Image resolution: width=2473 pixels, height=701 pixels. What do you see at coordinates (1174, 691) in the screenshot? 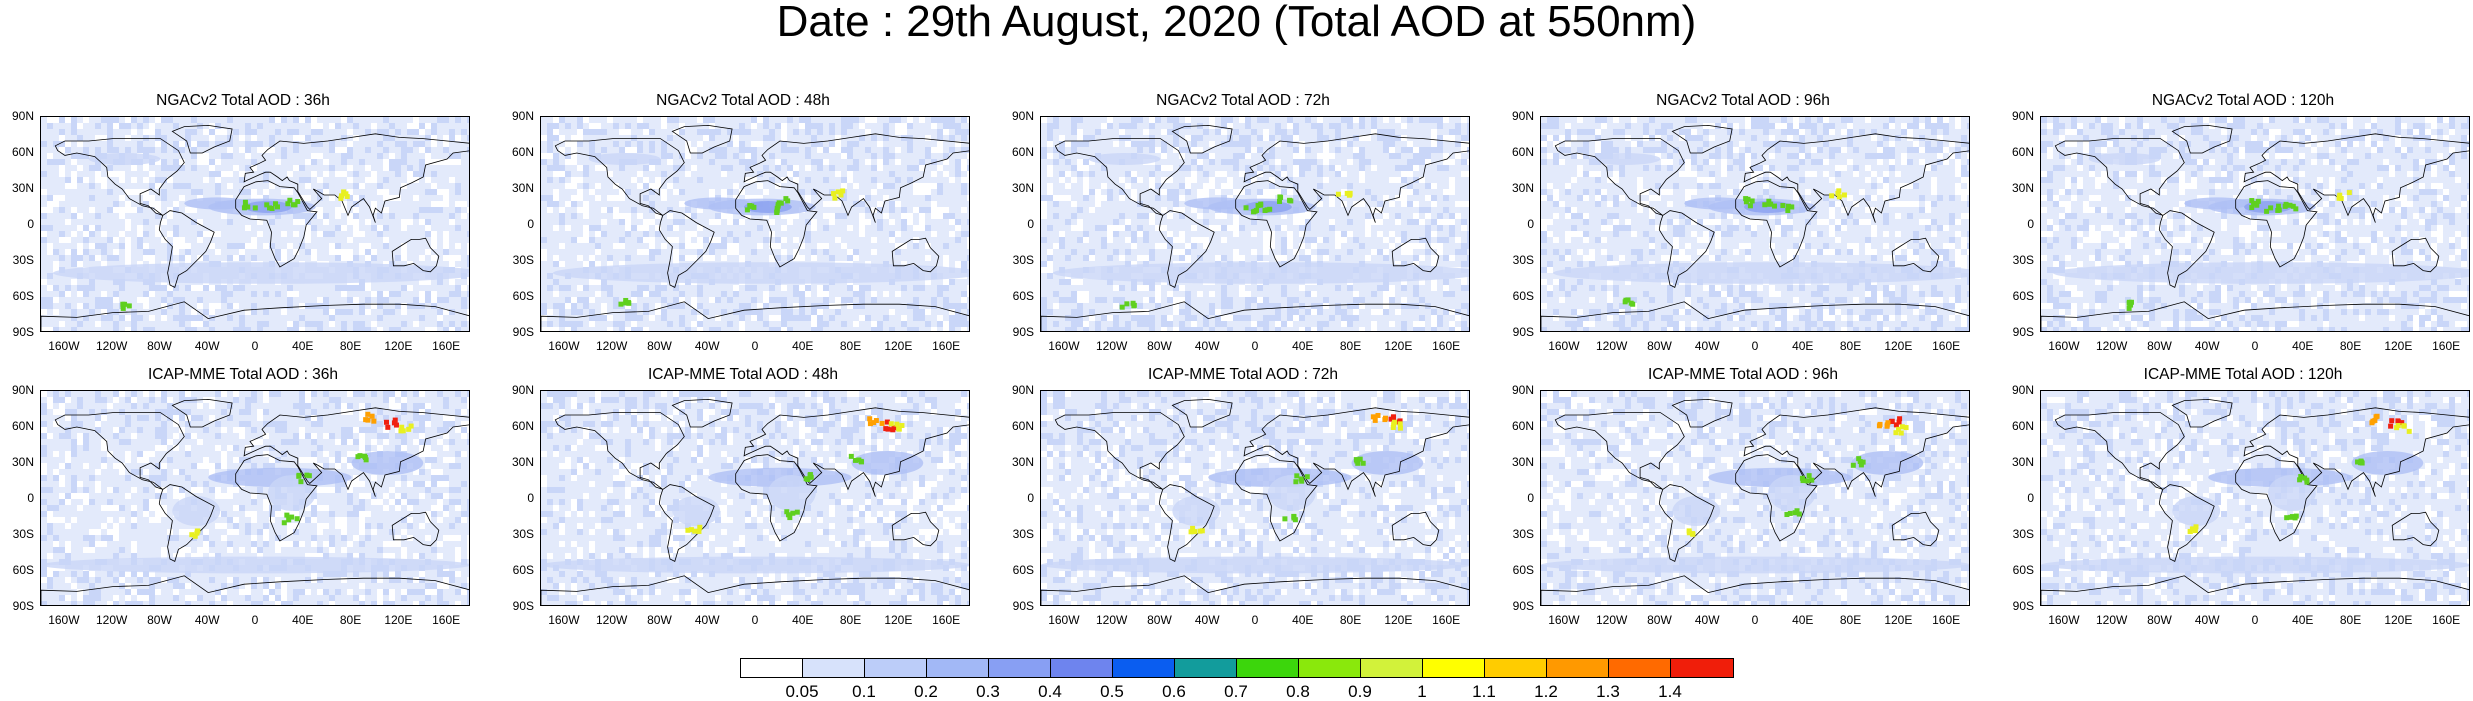
I see `colorbar-label: 0.6` at bounding box center [1174, 691].